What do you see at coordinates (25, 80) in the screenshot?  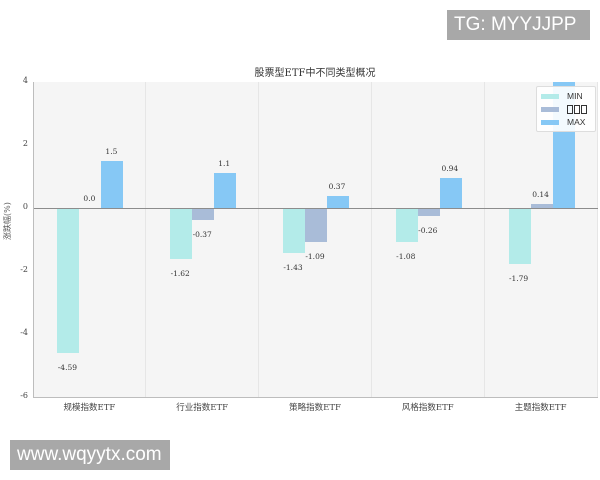 I see `y-tick-label: 4` at bounding box center [25, 80].